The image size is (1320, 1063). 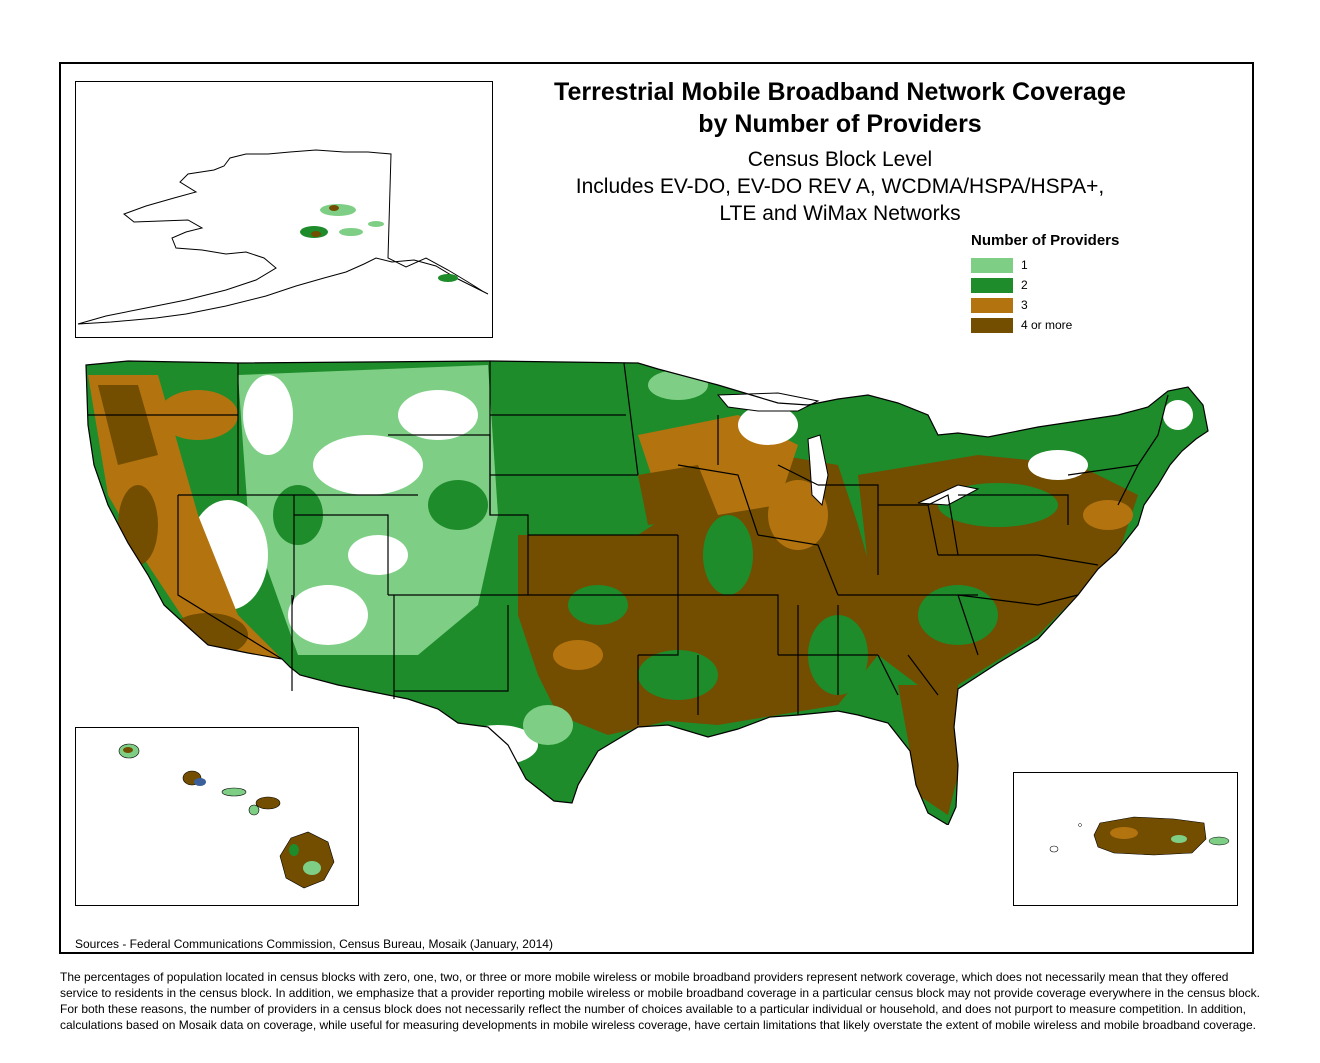 I want to click on map-title-line2: by Number of Providers, so click(x=840, y=124).